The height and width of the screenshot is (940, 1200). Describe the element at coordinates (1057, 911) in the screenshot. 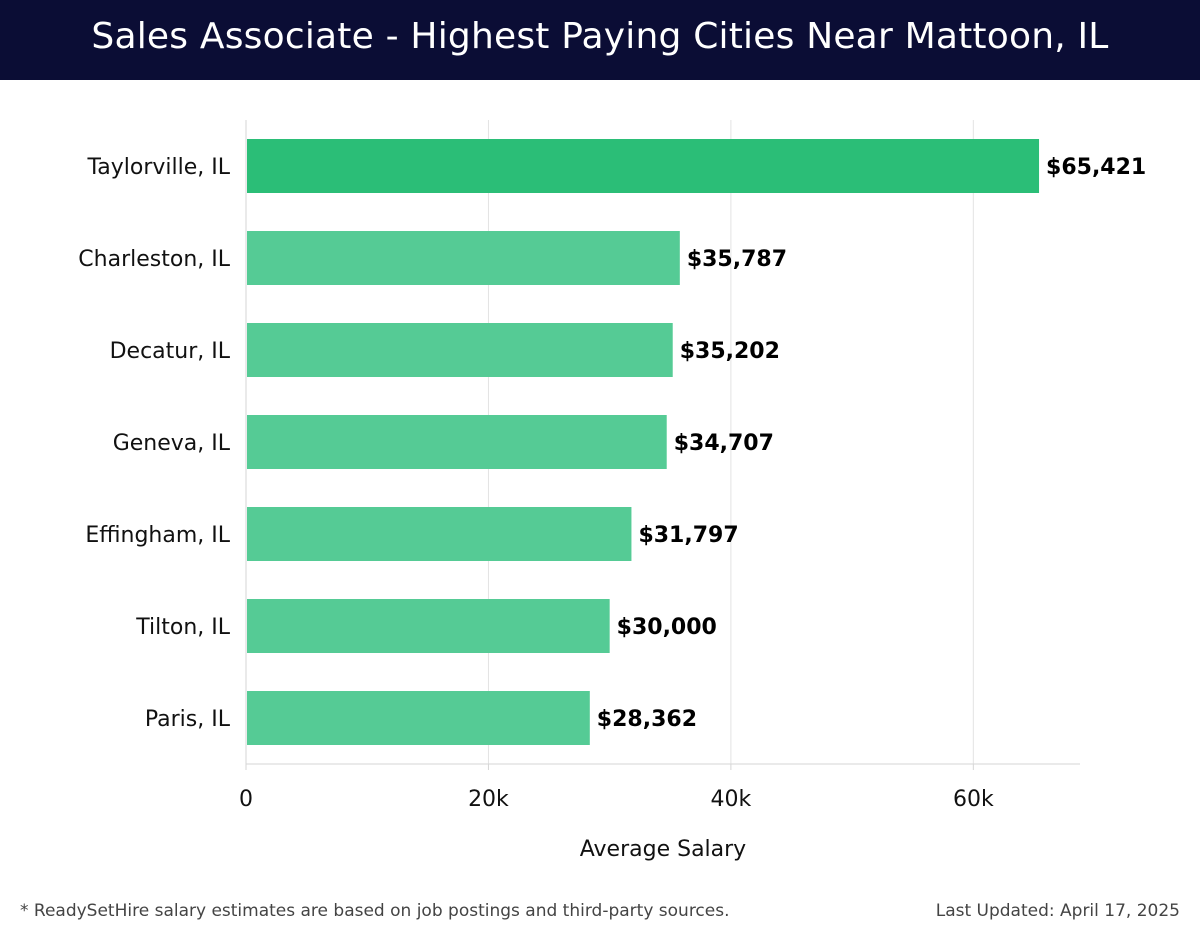

I see `last-updated: Last Updated: April 17, 2025` at that location.